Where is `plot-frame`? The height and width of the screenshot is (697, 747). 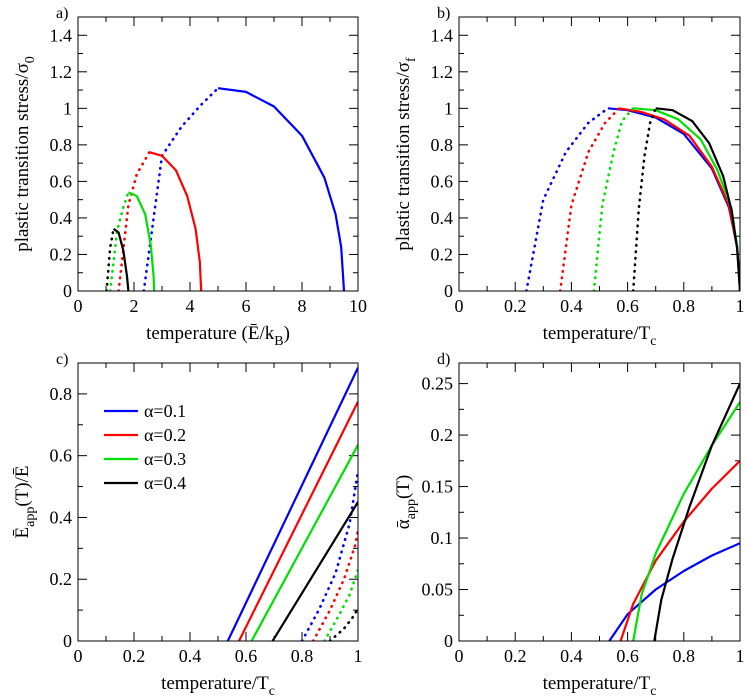 plot-frame is located at coordinates (218, 154).